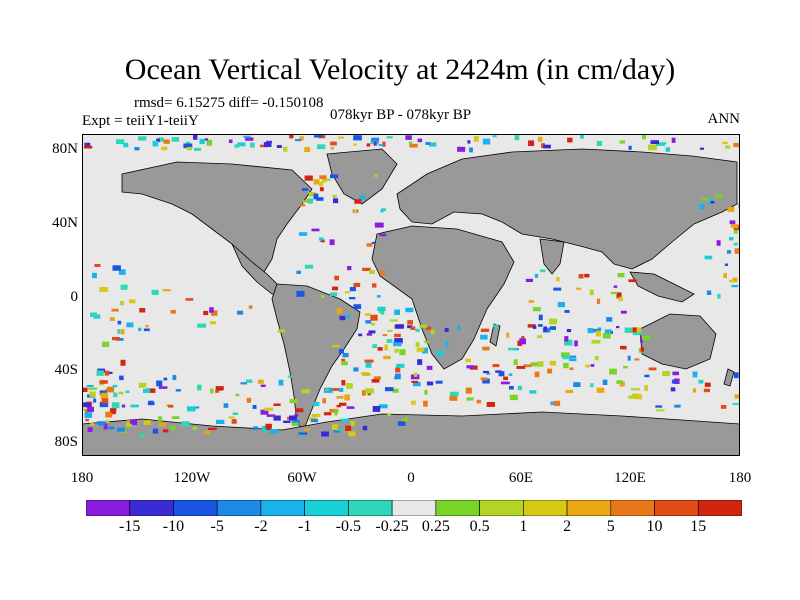 The width and height of the screenshot is (800, 600). What do you see at coordinates (304, 526) in the screenshot?
I see `colorbar-tick-label: -1` at bounding box center [304, 526].